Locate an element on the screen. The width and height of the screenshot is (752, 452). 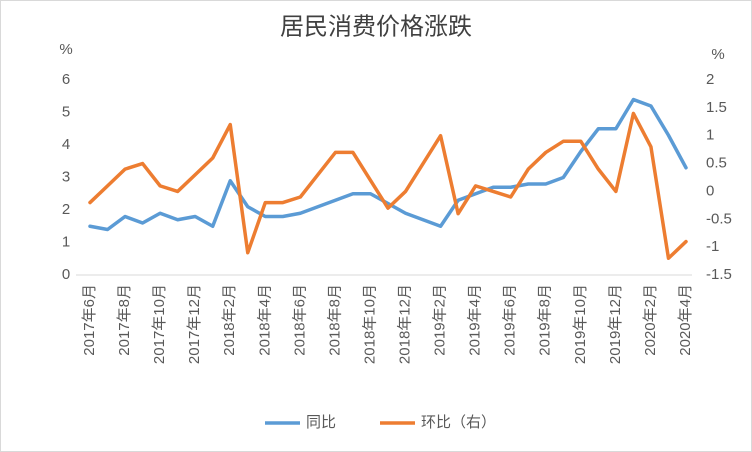
x-tick-label: 2019年4月 is located at coordinates (475, 320).